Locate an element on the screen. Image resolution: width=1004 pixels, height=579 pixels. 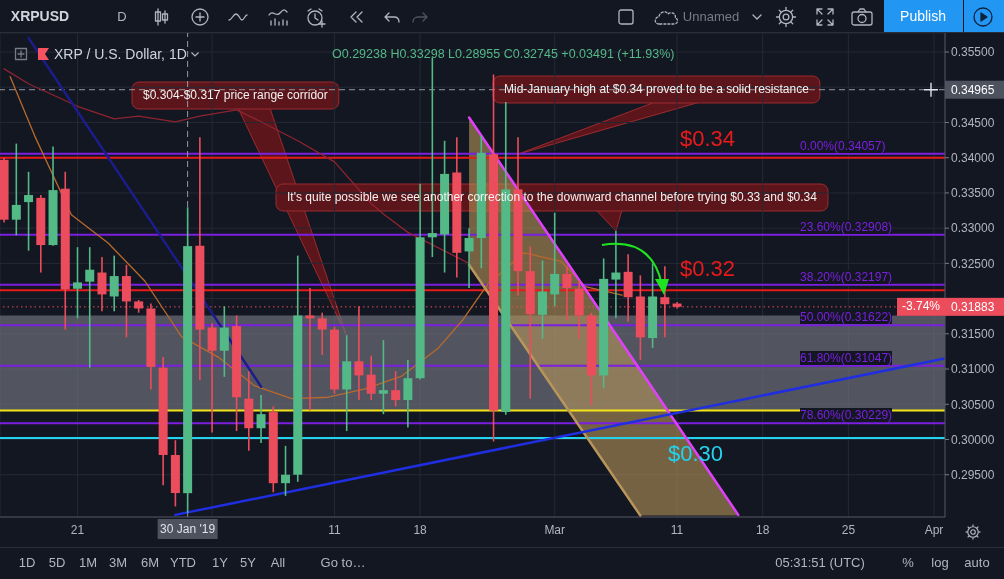
text: 1M is located at coordinates (88, 562).